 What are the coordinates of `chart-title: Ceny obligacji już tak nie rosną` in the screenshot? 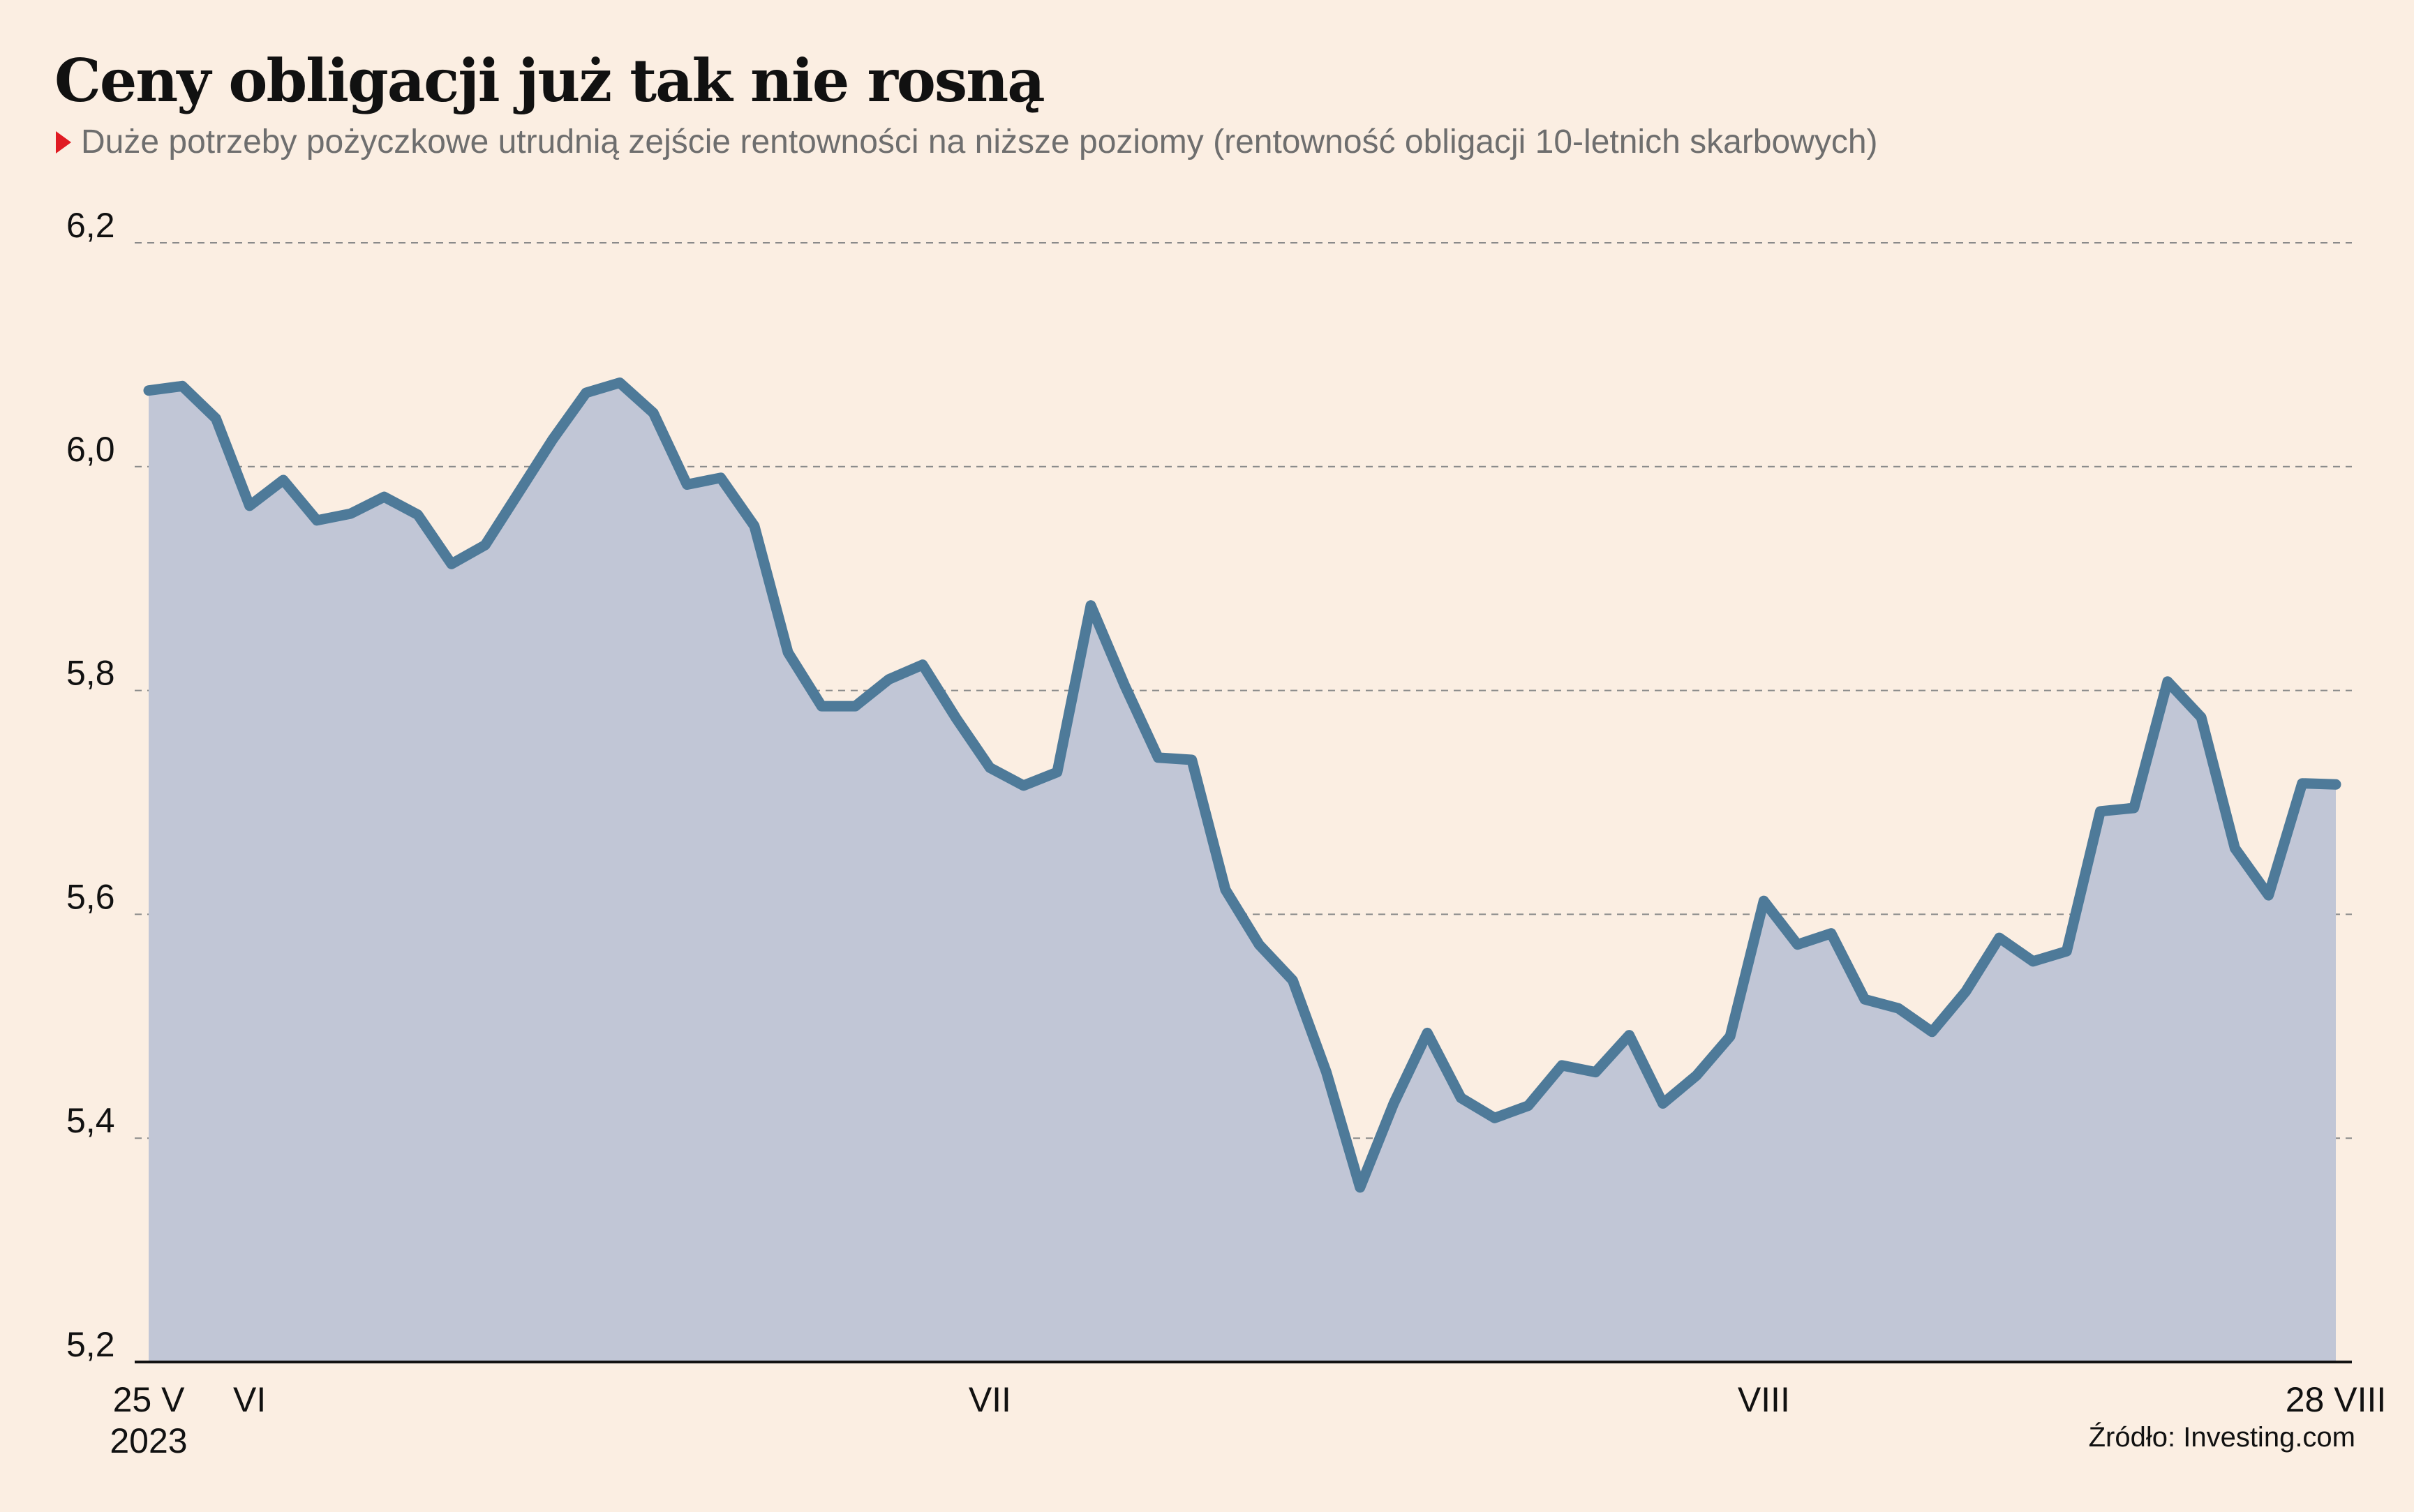 It's located at (549, 80).